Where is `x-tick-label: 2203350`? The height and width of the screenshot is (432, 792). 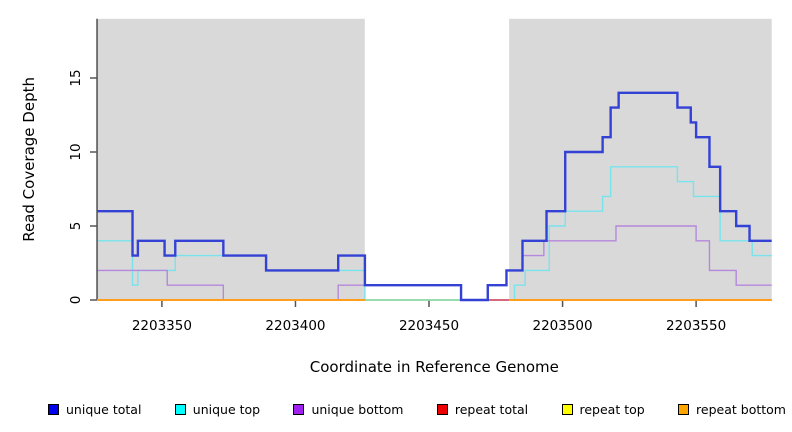
x-tick-label: 2203350 is located at coordinates (162, 326).